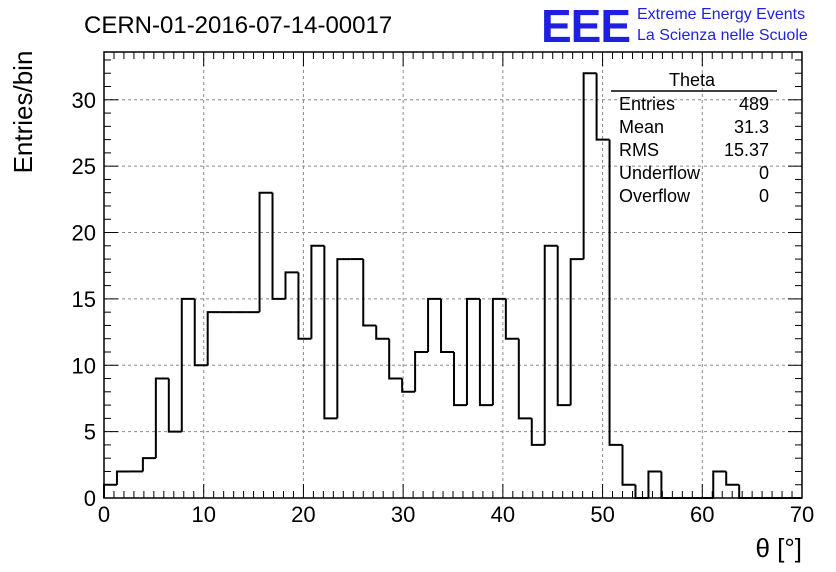 The image size is (836, 572). Describe the element at coordinates (90, 498) in the screenshot. I see `y-tick-label-0: 0` at that location.